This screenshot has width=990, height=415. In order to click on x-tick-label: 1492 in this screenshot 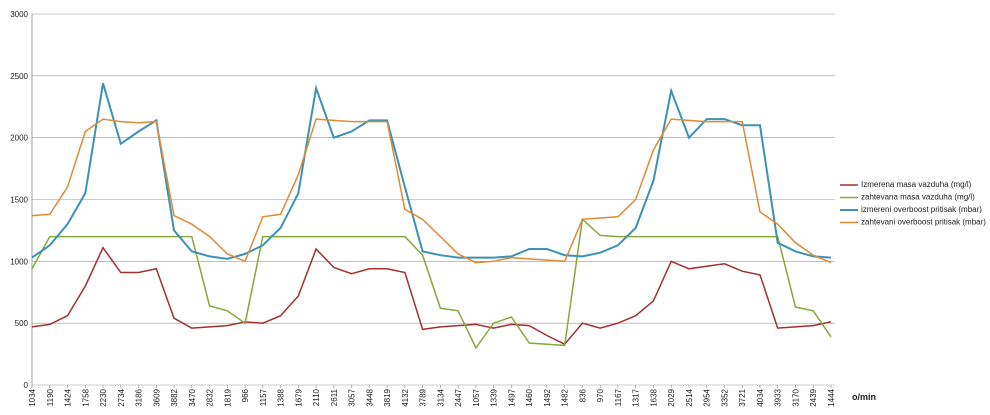, I will do `click(547, 397)`.